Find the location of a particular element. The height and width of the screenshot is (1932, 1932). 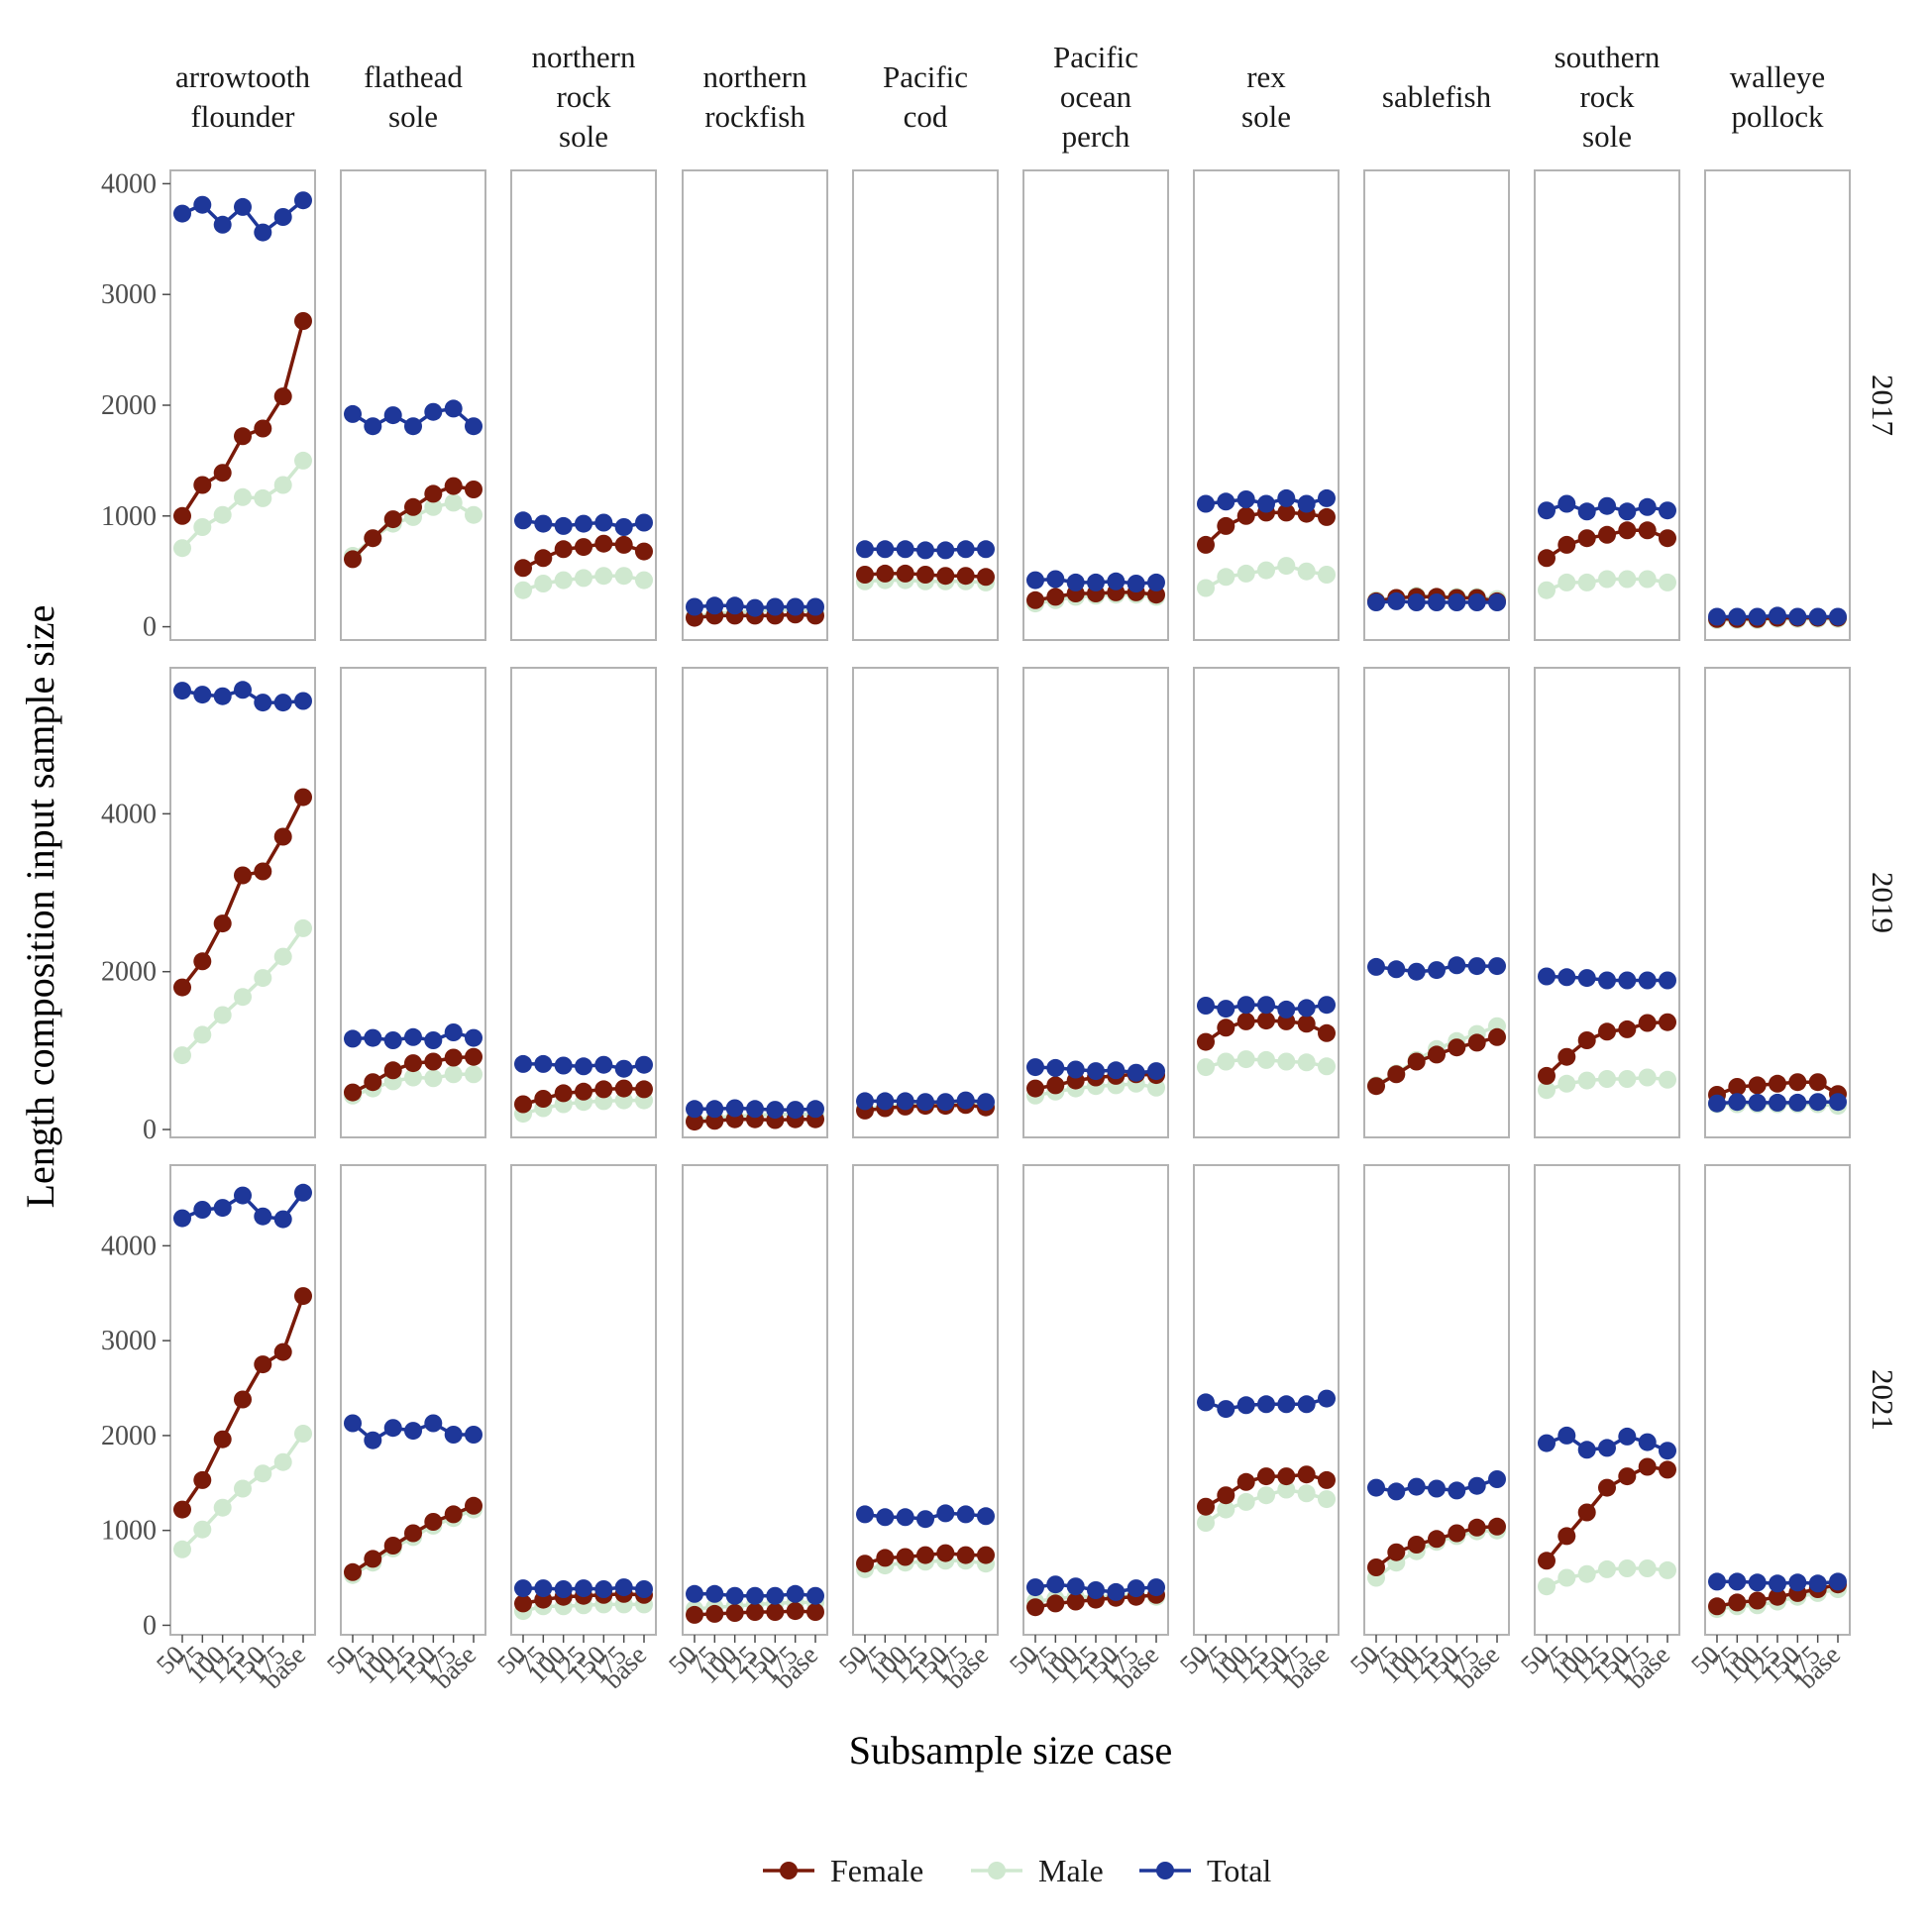

column-strip-label-walleye-pollock: walleye pollock is located at coordinates (1778, 97).